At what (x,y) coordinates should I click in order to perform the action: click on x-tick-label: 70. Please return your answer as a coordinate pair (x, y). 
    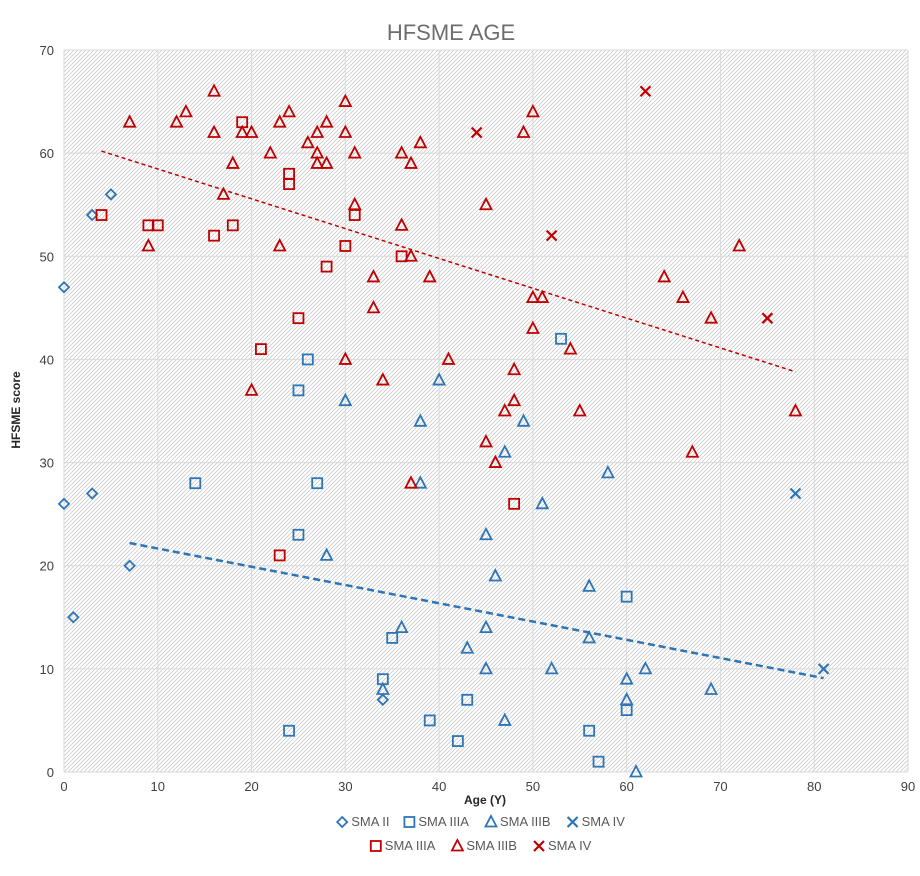
    Looking at the image, I should click on (720, 786).